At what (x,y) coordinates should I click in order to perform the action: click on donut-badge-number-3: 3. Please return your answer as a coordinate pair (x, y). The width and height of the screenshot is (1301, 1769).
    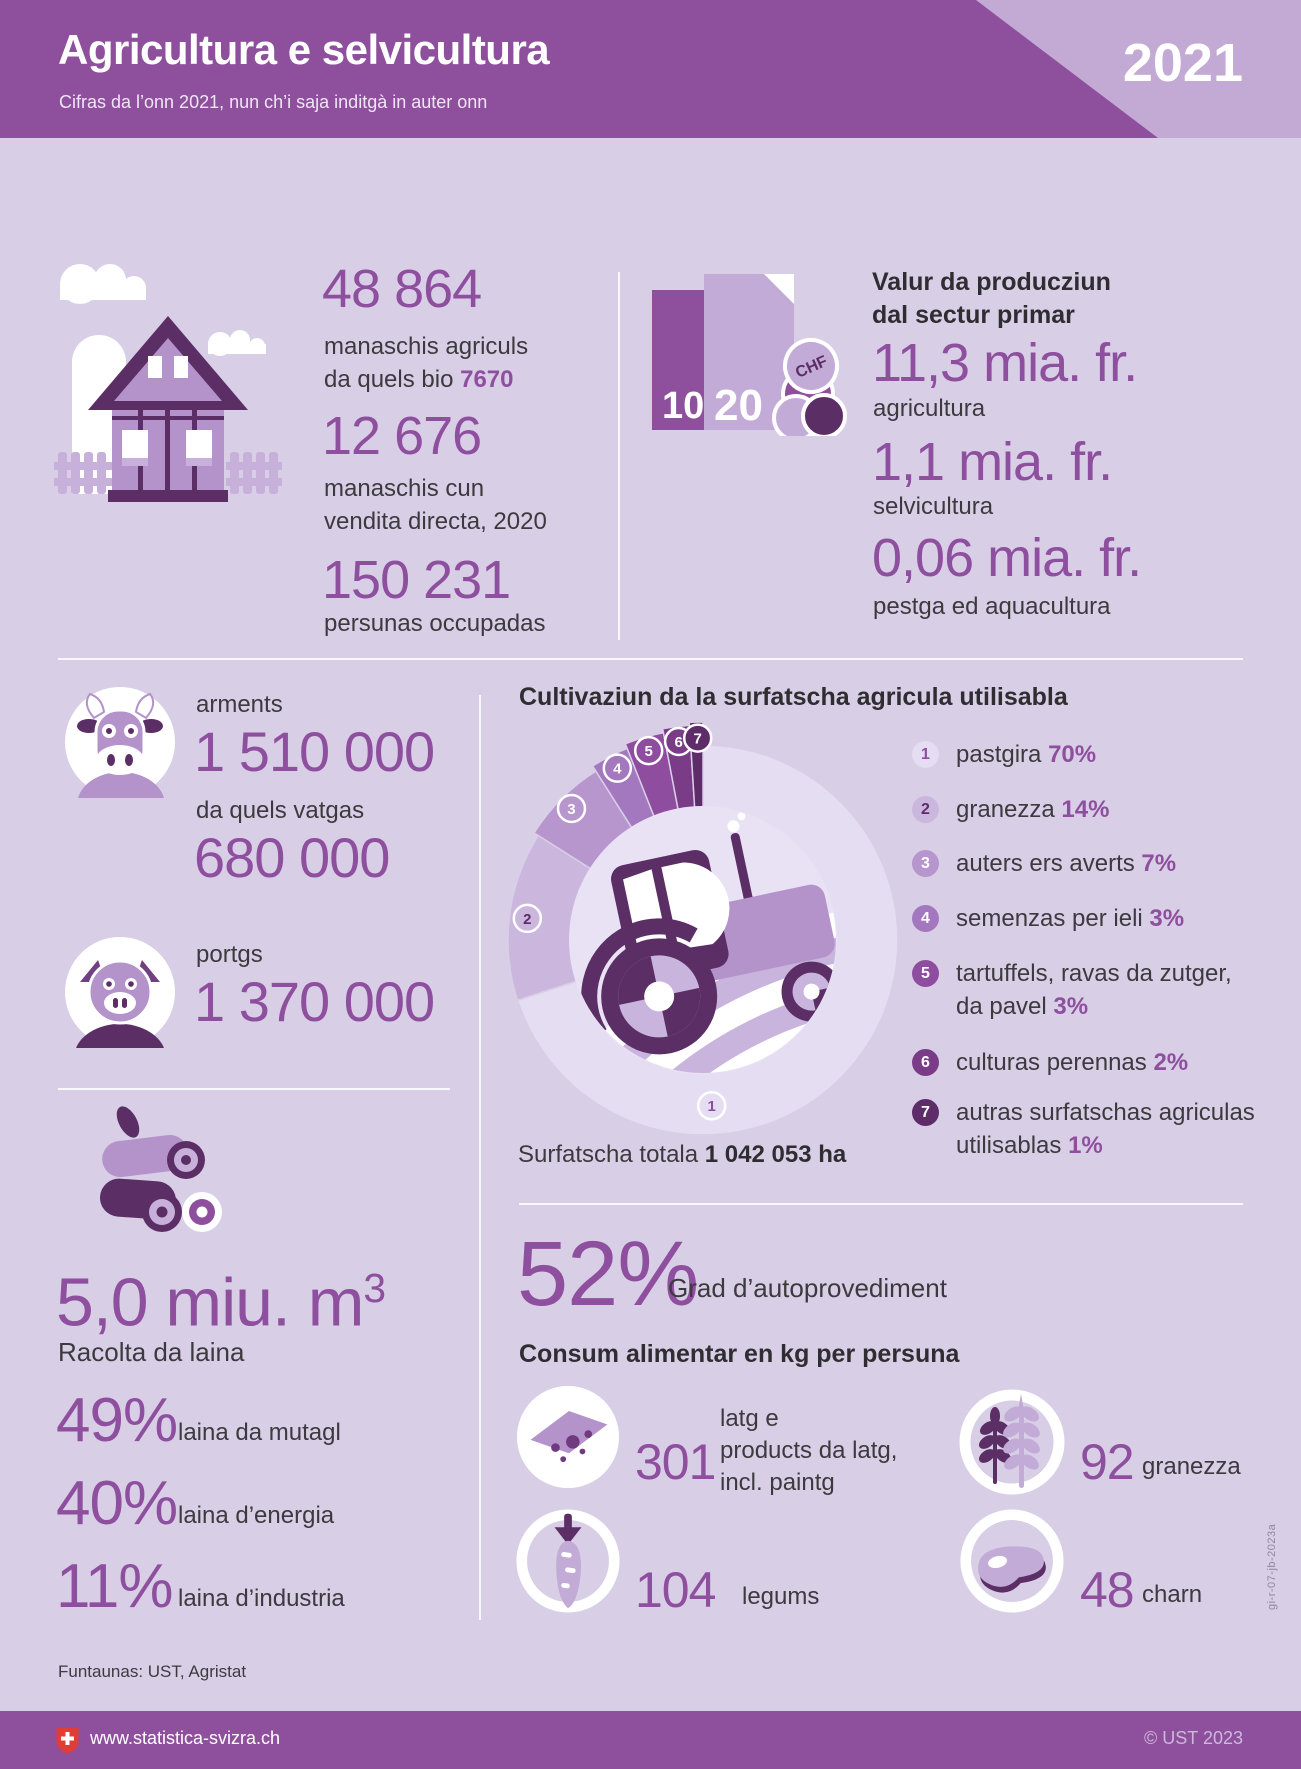
    Looking at the image, I should click on (571, 809).